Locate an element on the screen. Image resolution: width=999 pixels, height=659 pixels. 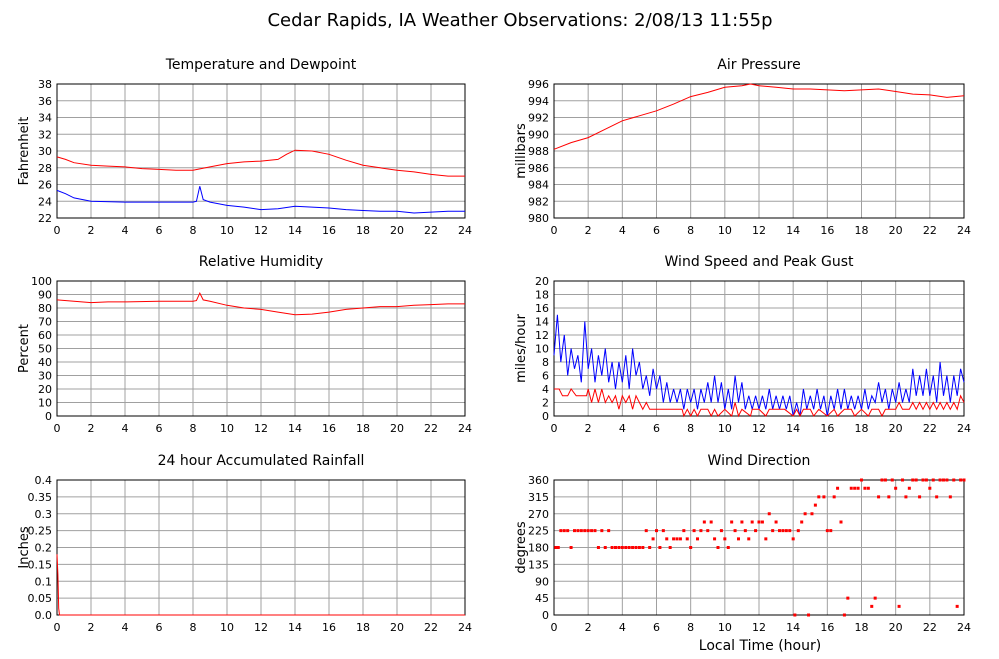
pressure-xtick-label: 18 is located at coordinates (862, 230).